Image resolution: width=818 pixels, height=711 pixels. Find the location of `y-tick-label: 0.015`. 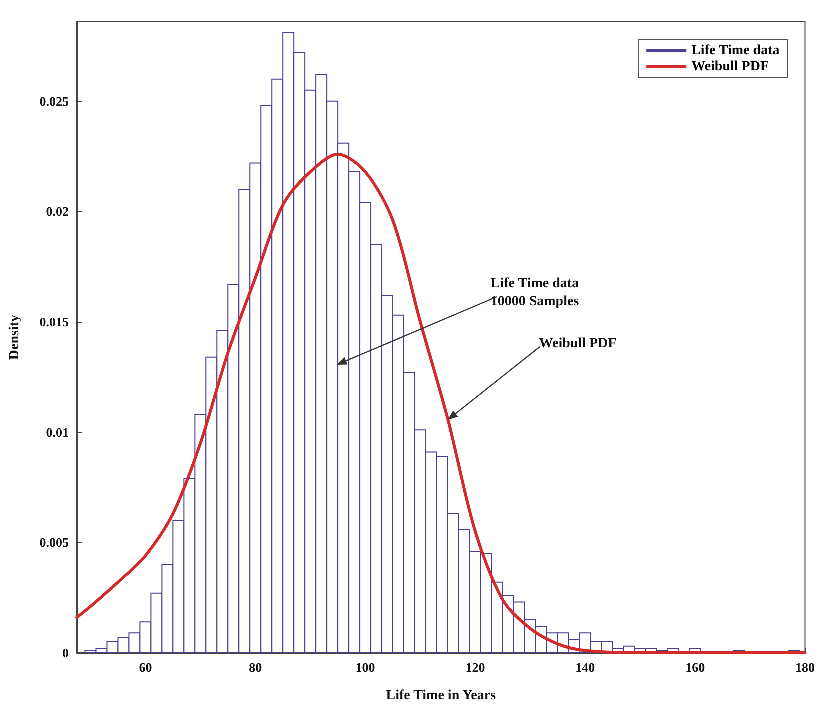

y-tick-label: 0.015 is located at coordinates (55, 322).